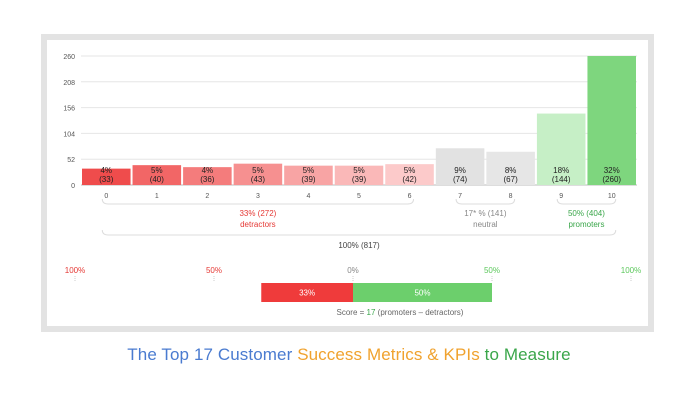 The width and height of the screenshot is (698, 400). I want to click on y-tick-label: 208, so click(69, 83).